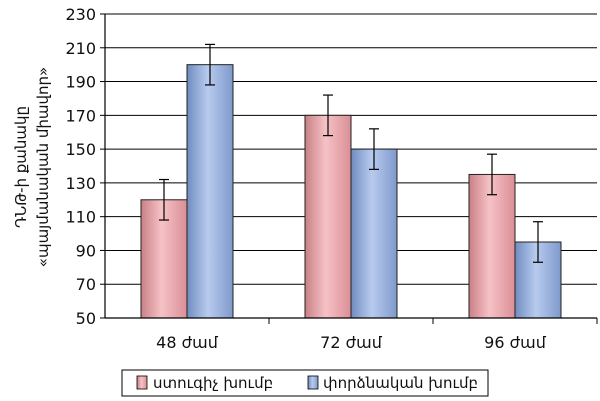 The image size is (600, 401). What do you see at coordinates (80, 115) in the screenshot?
I see `y-tick-label: 170` at bounding box center [80, 115].